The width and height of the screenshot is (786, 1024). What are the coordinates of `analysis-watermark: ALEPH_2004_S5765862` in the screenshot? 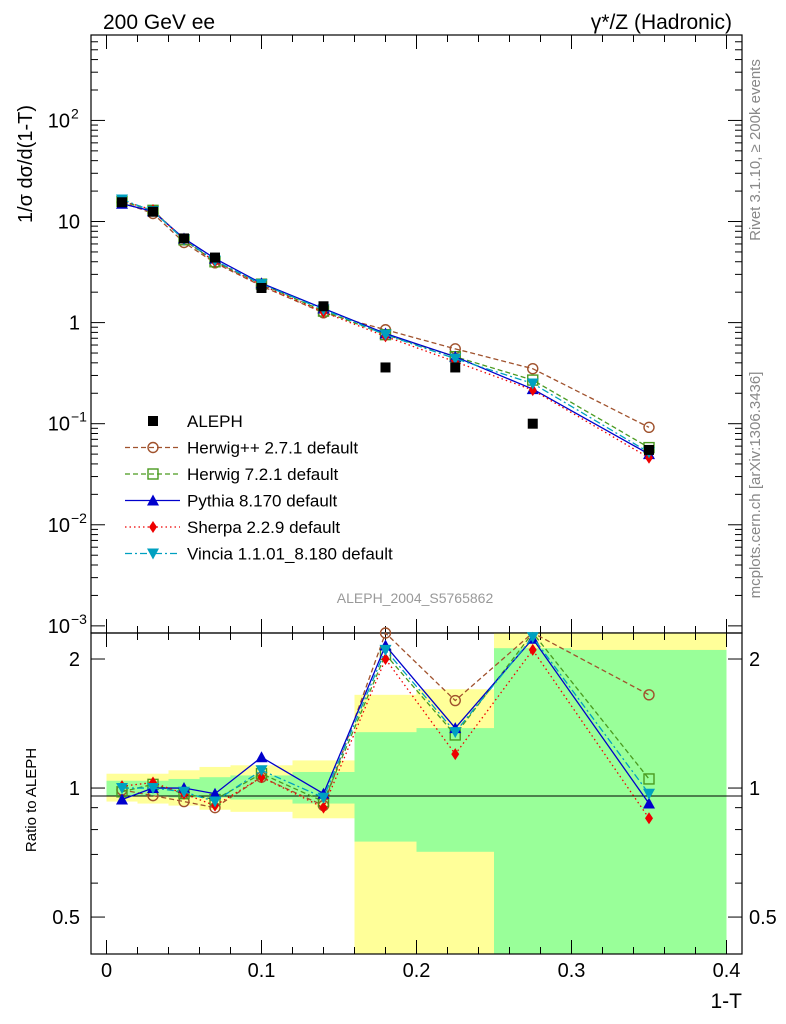 It's located at (415, 598).